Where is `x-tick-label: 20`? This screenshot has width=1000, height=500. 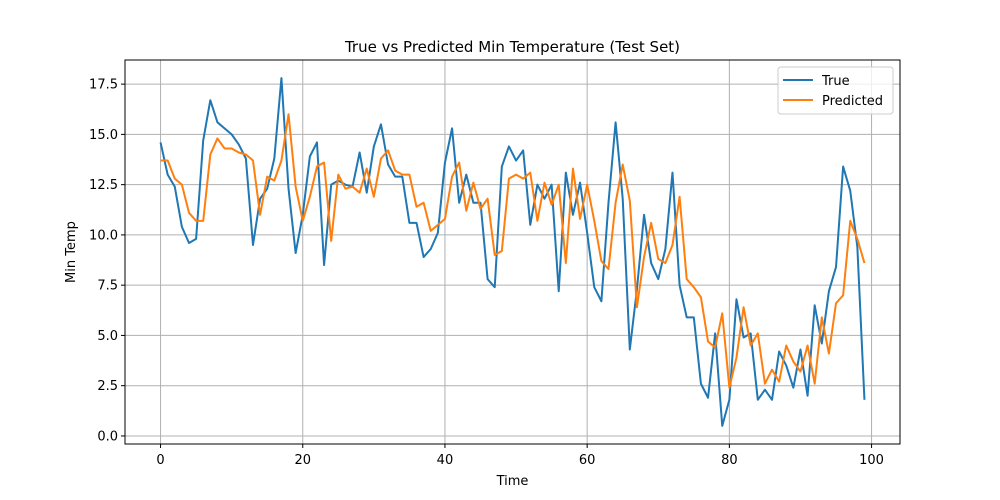 x-tick-label: 20 is located at coordinates (302, 460).